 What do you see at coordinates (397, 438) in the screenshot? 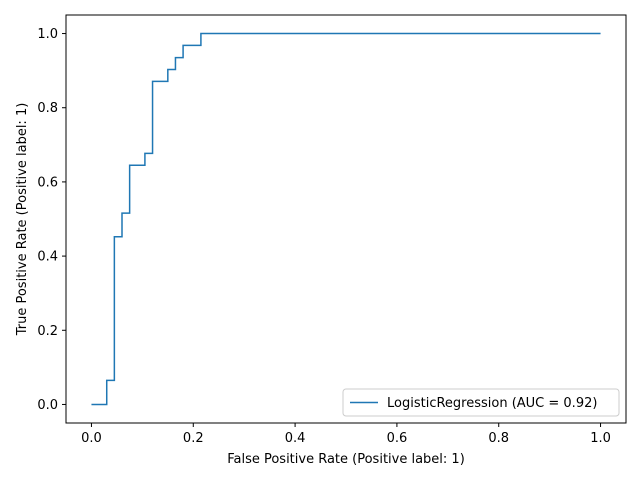
I see `x-tick-label: 0.6` at bounding box center [397, 438].